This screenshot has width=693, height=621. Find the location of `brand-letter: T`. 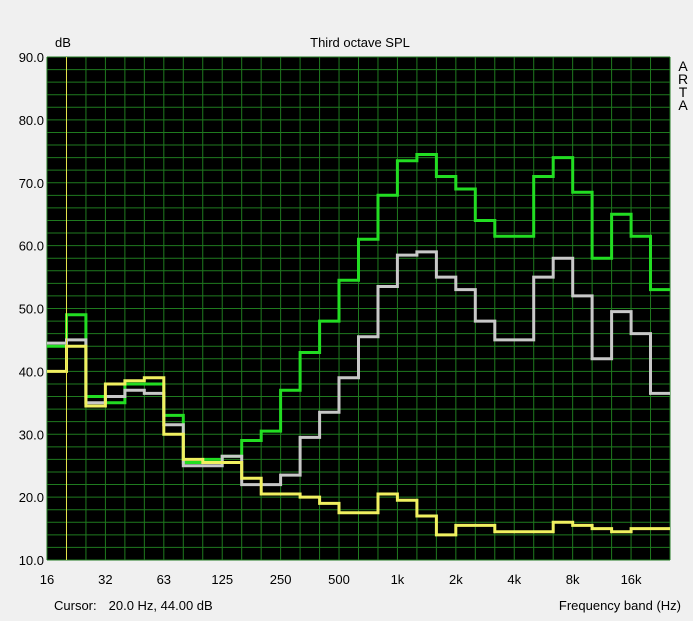

brand-letter: T is located at coordinates (683, 92).